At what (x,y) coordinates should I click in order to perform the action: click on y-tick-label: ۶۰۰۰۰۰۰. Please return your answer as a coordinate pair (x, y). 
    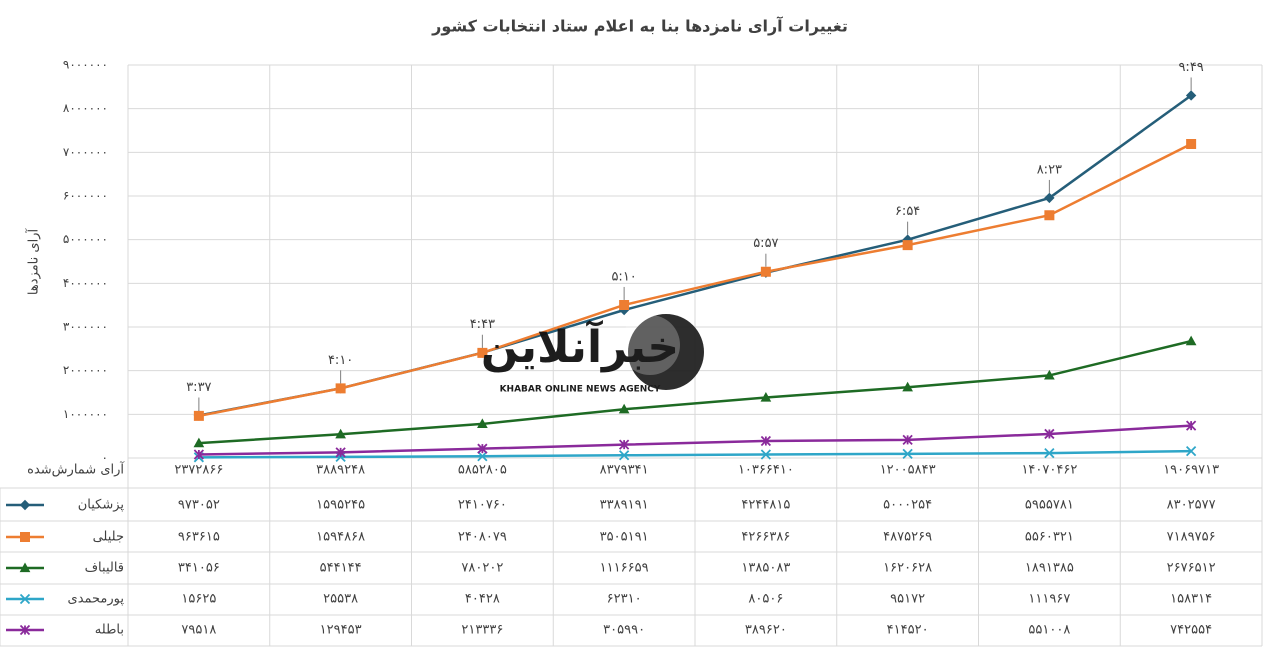
    Looking at the image, I should click on (85, 196).